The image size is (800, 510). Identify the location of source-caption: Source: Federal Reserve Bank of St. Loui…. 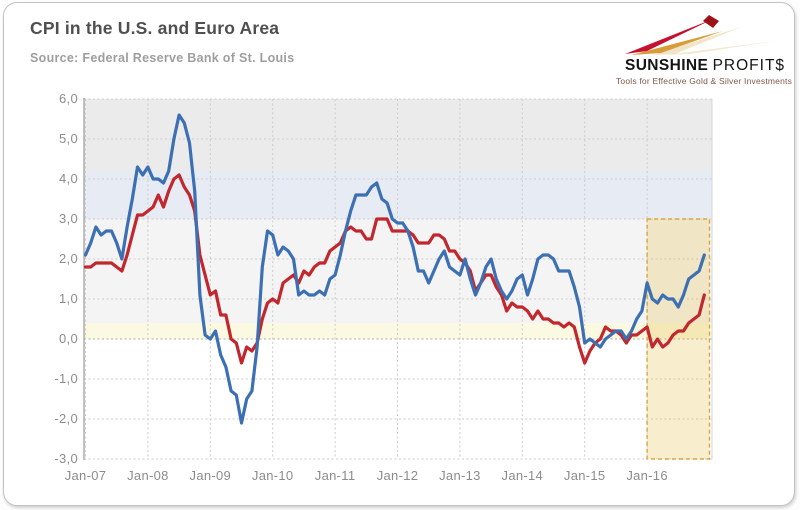
(162, 58).